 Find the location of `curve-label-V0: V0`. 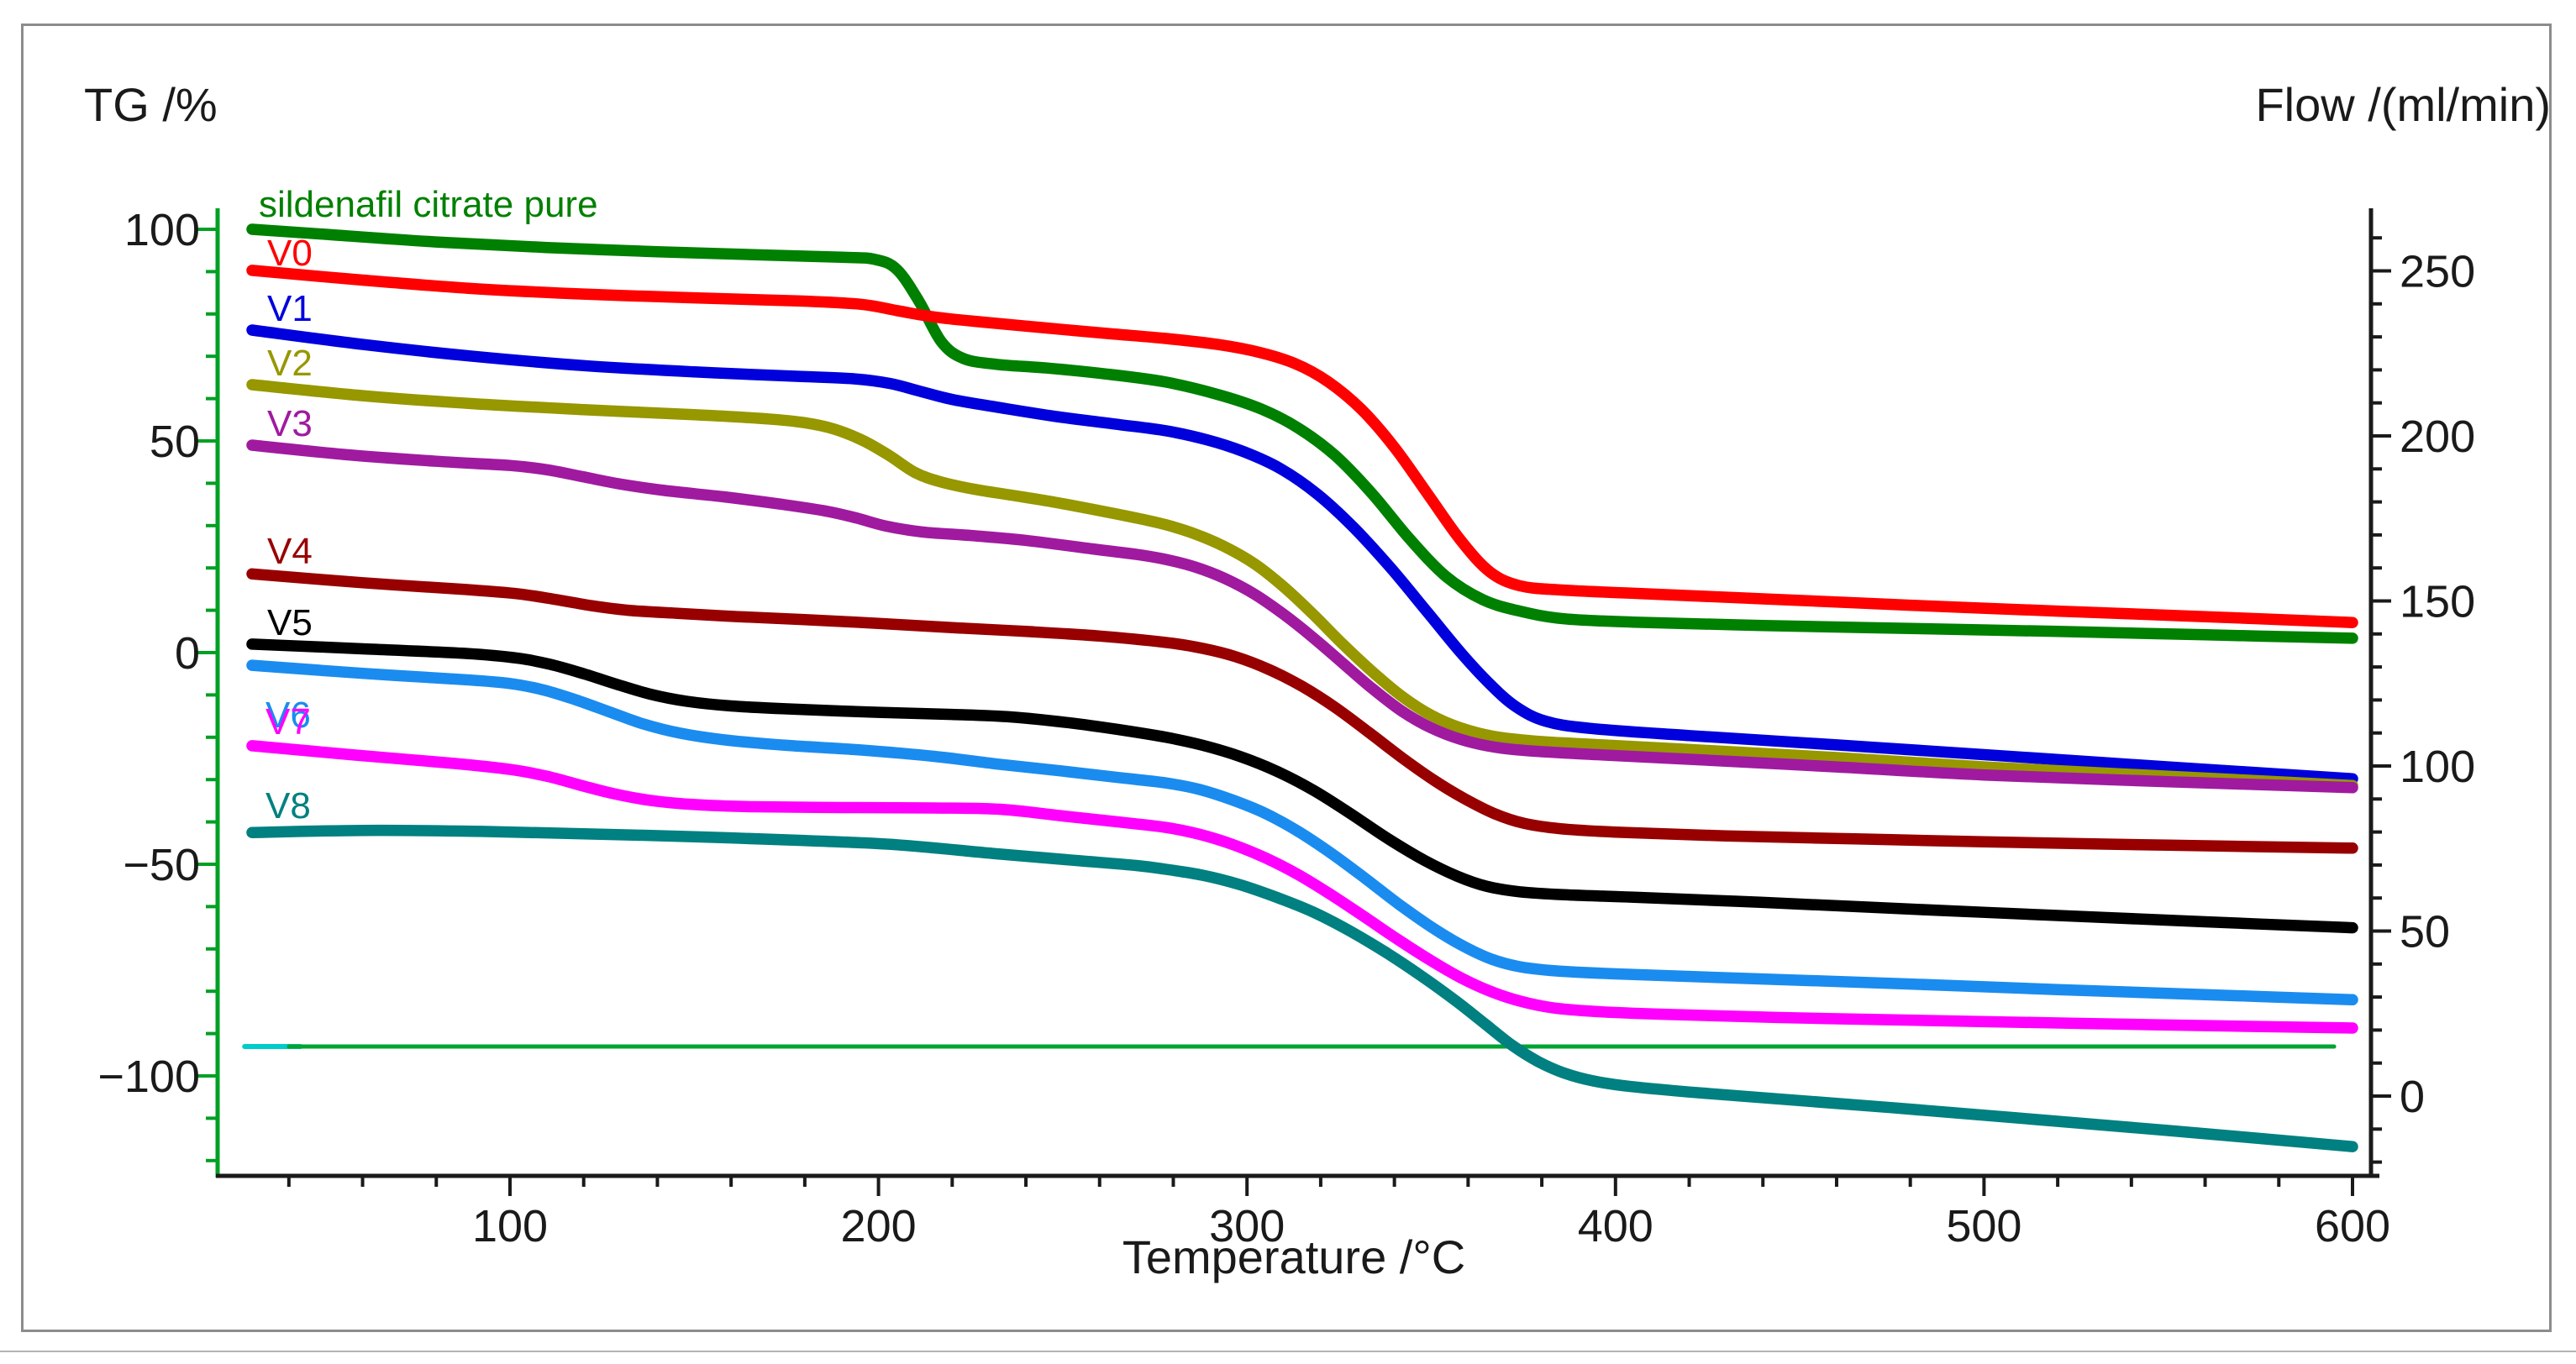

curve-label-V0: V0 is located at coordinates (290, 253).